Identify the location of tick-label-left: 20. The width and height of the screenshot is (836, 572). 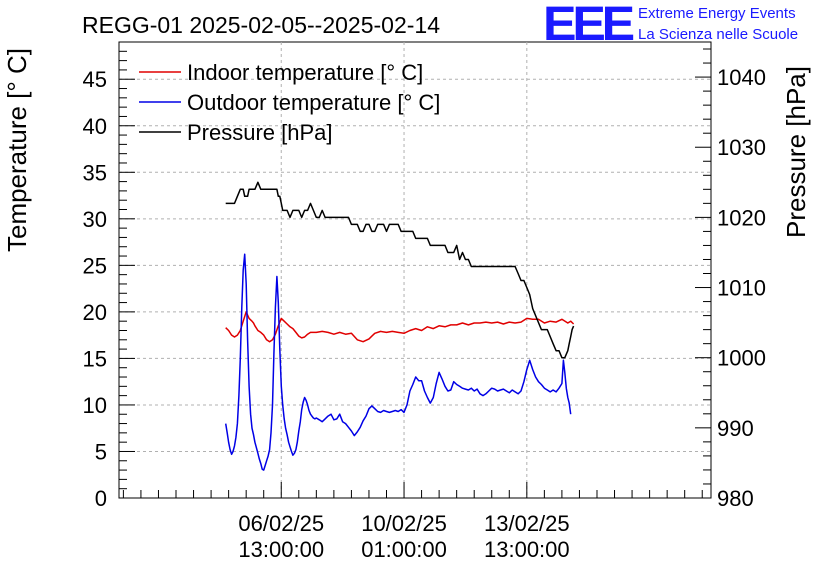
(95, 312).